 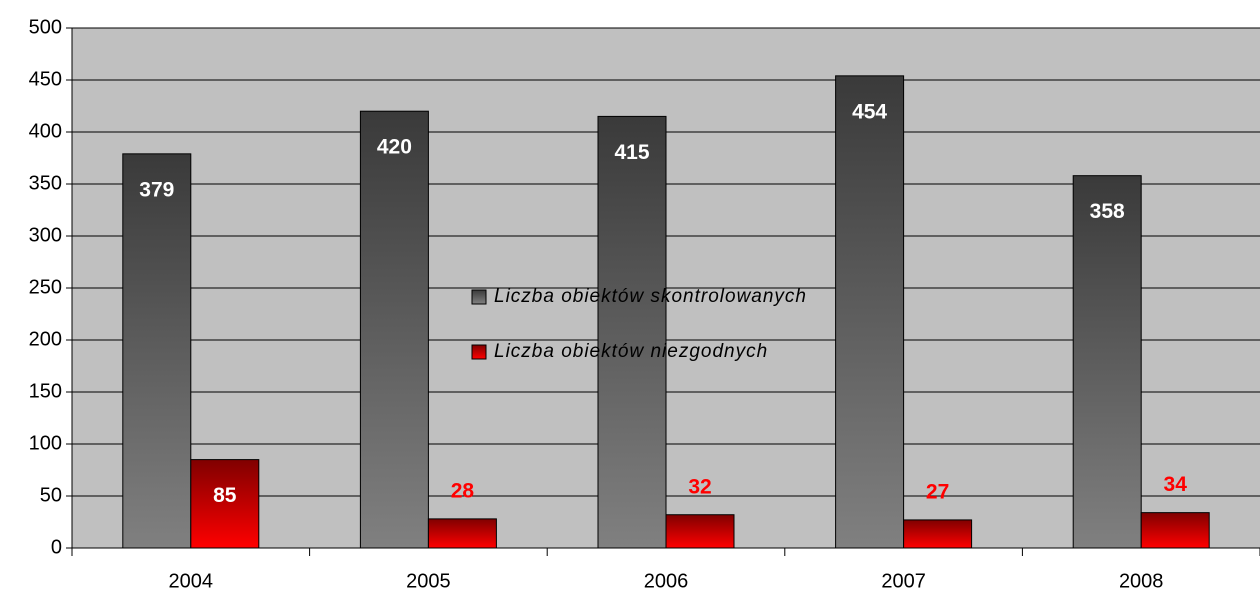 What do you see at coordinates (631, 351) in the screenshot?
I see `legend-label: Liczba obiektów niezgodnych` at bounding box center [631, 351].